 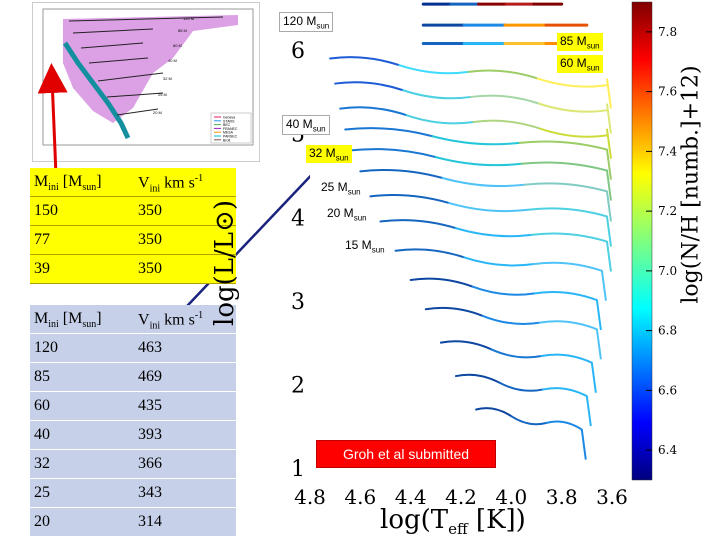 I want to click on colorbar-tick-label: 6.4, so click(x=667, y=450).